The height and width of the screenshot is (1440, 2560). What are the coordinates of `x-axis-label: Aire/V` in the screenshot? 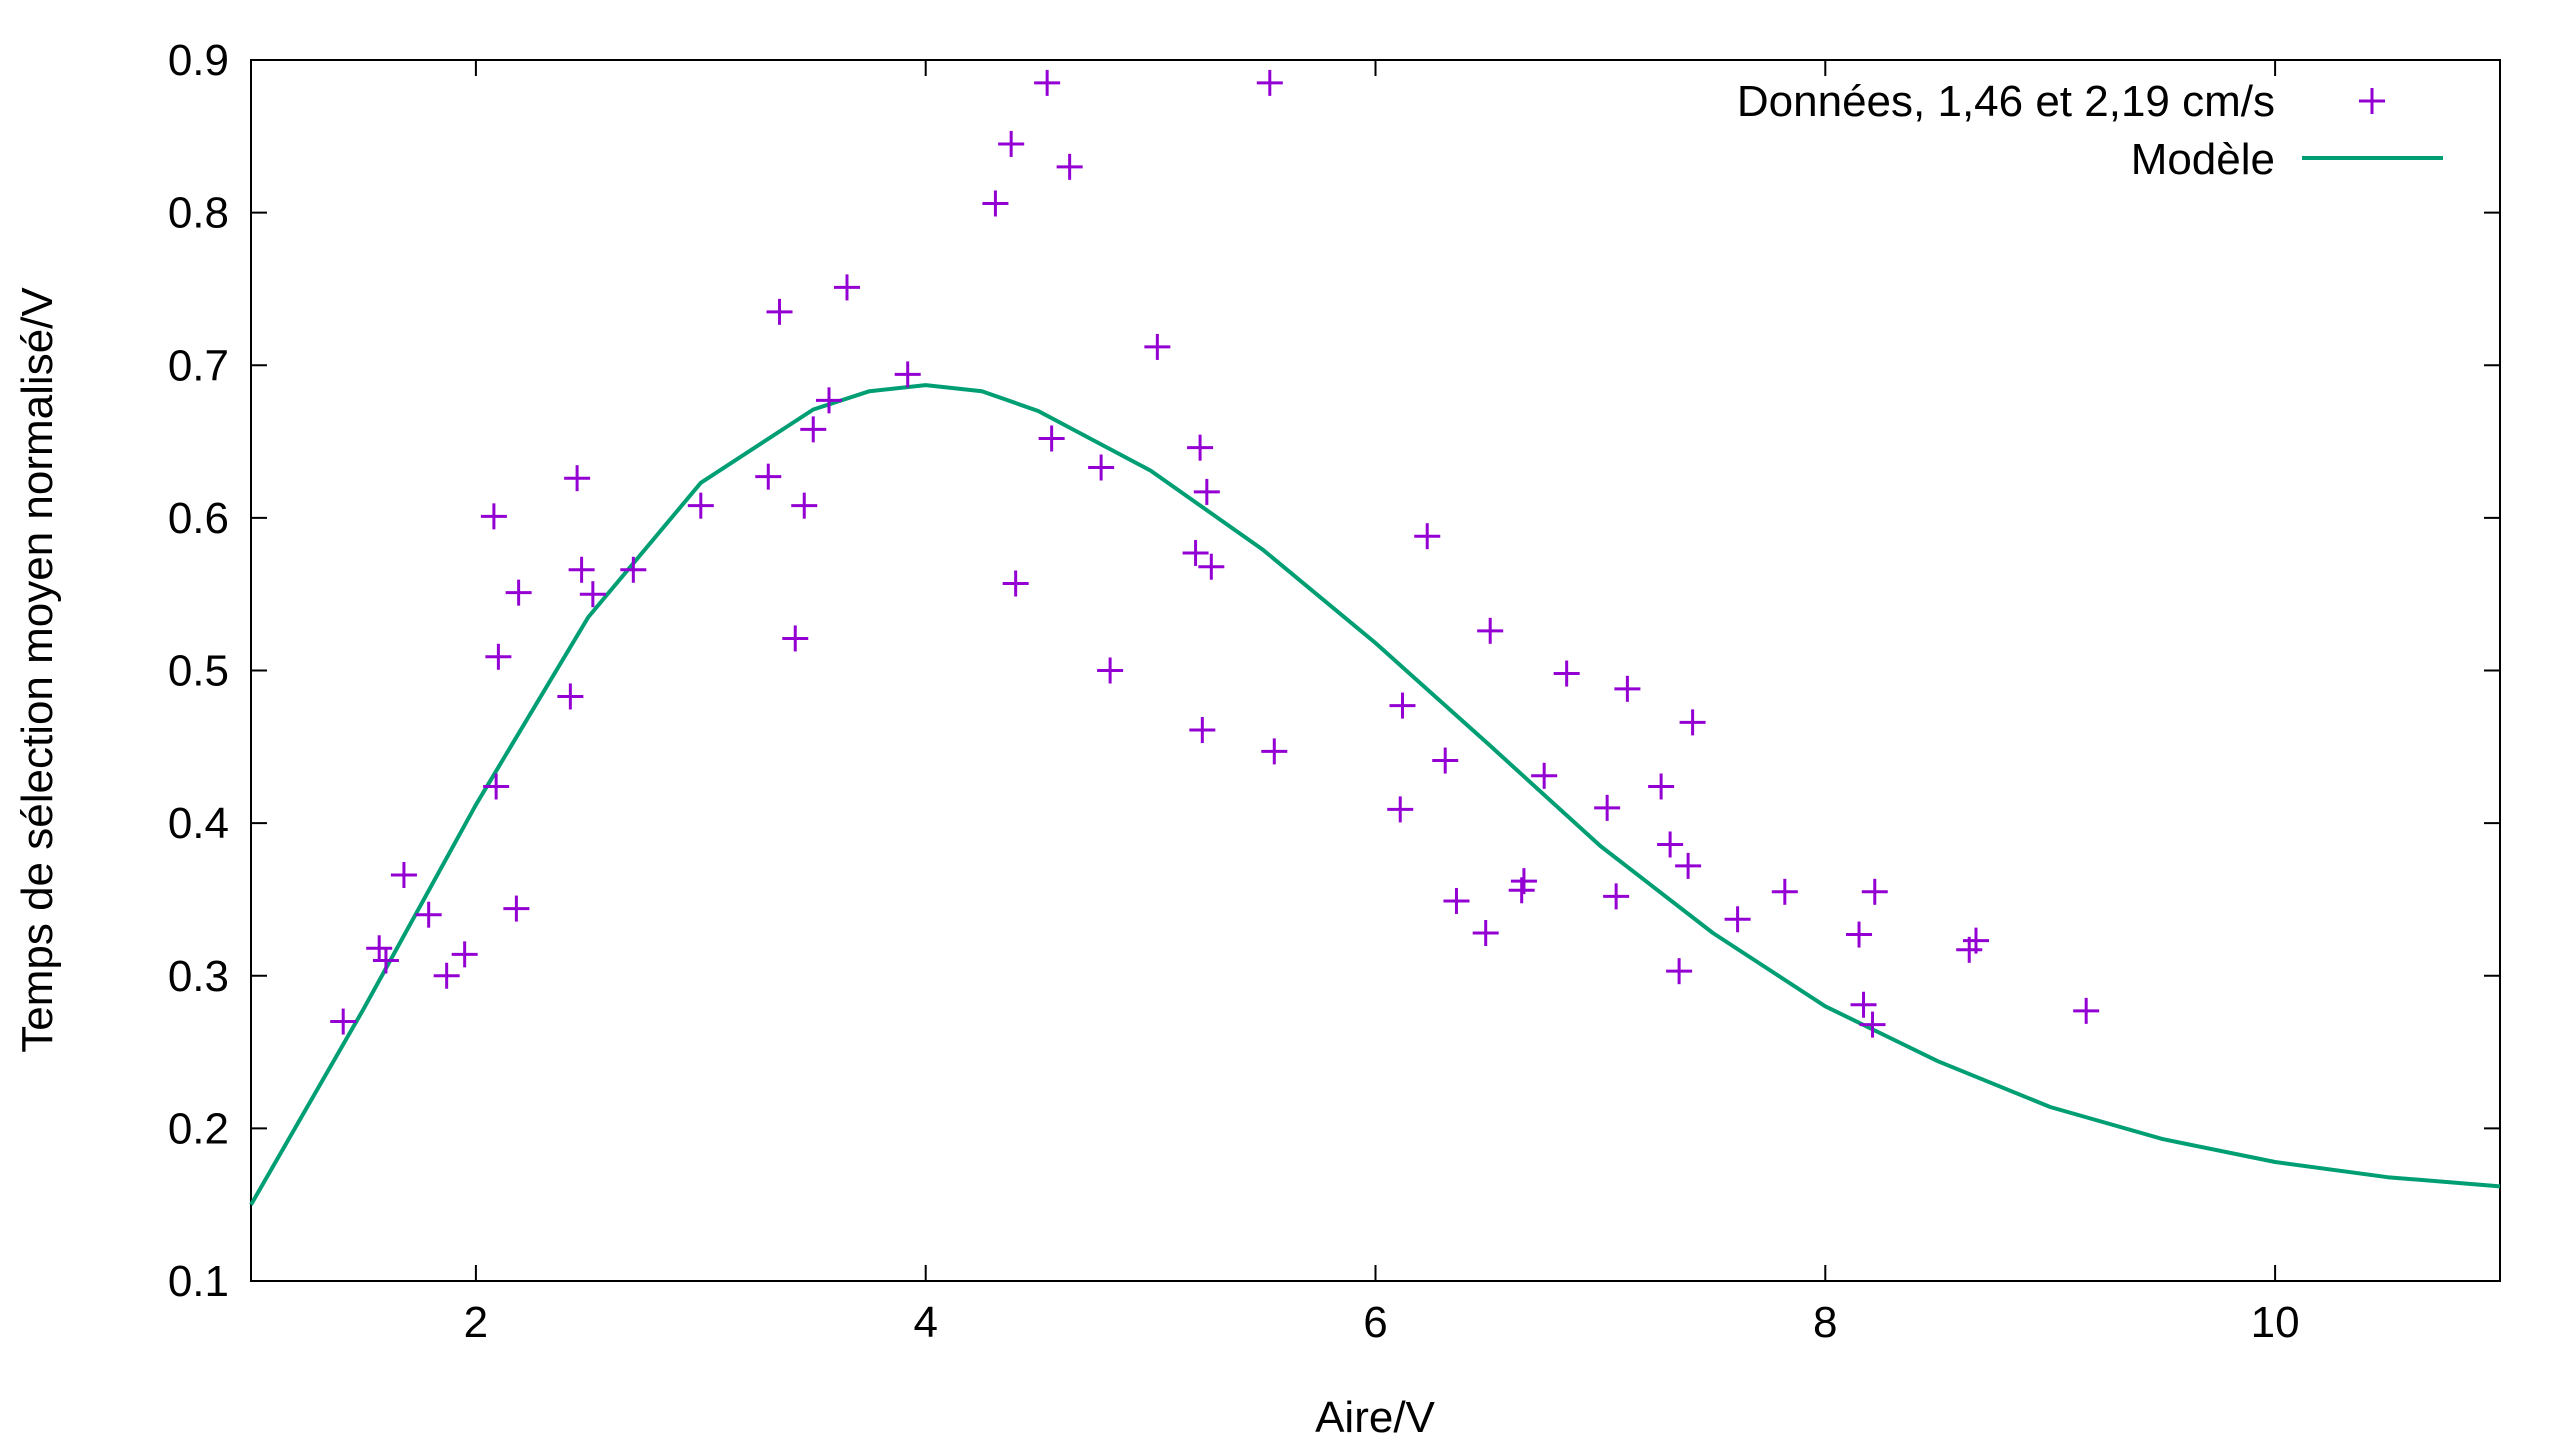 It's located at (1375, 1416).